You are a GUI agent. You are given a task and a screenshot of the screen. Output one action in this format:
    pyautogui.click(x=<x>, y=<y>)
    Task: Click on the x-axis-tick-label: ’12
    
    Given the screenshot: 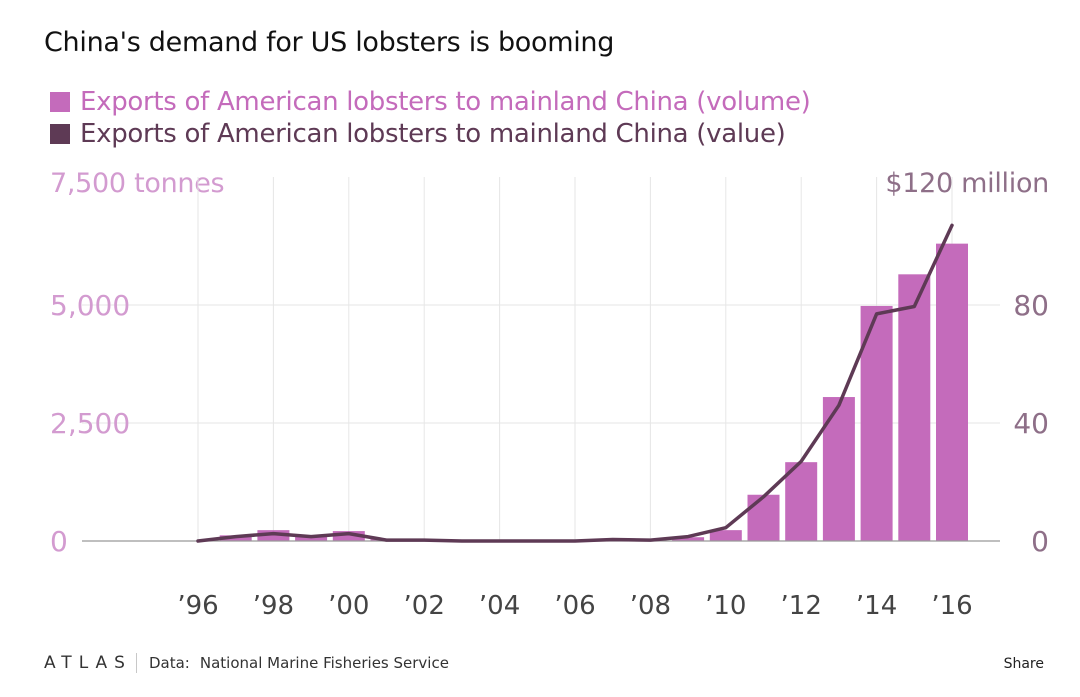 What is the action you would take?
    pyautogui.click(x=801, y=606)
    